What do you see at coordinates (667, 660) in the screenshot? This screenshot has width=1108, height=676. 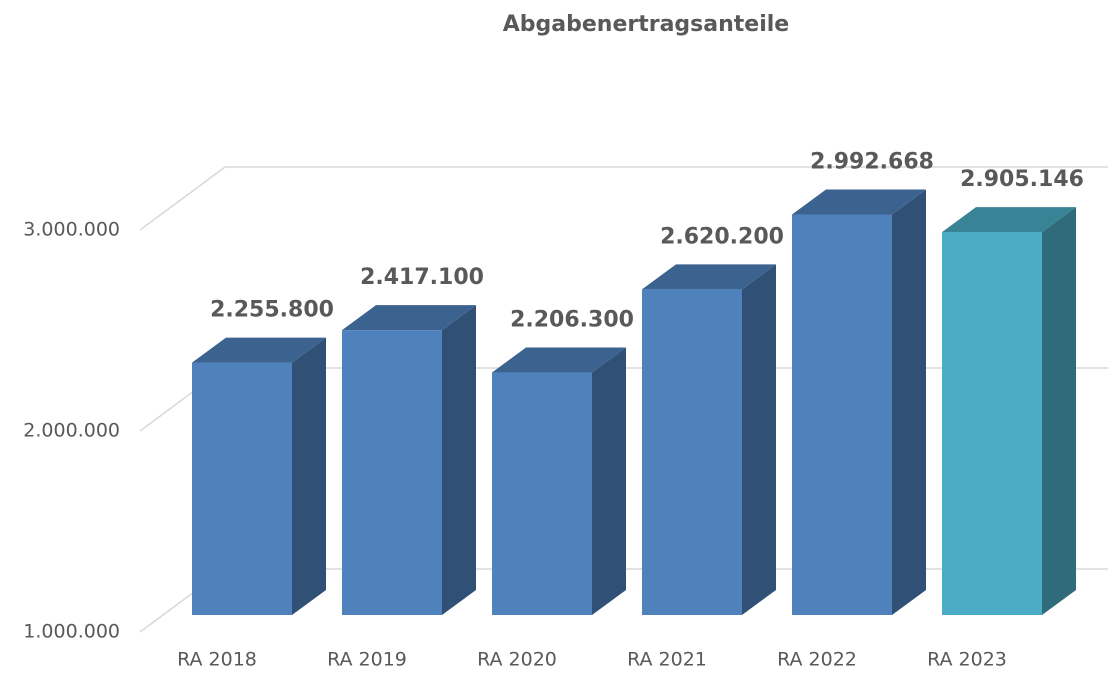 I see `x-tick-label: RA 2021` at bounding box center [667, 660].